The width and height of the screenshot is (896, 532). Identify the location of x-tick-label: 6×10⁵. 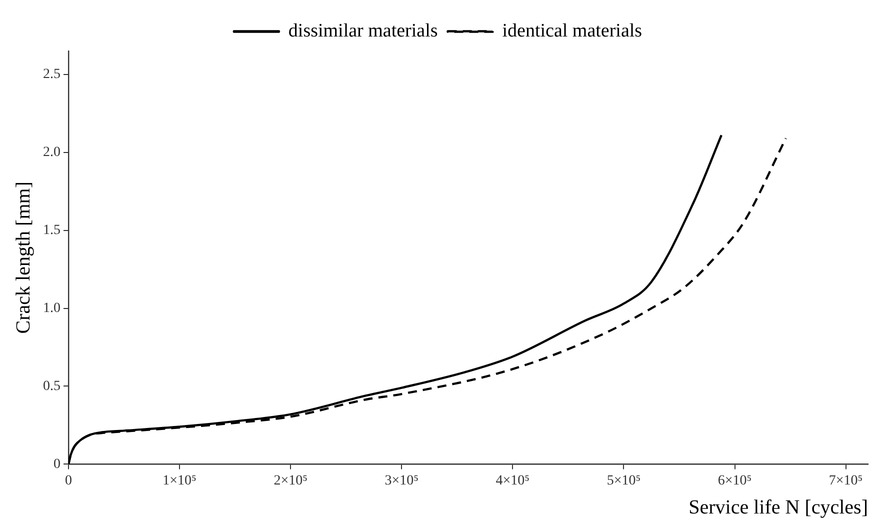
(735, 480).